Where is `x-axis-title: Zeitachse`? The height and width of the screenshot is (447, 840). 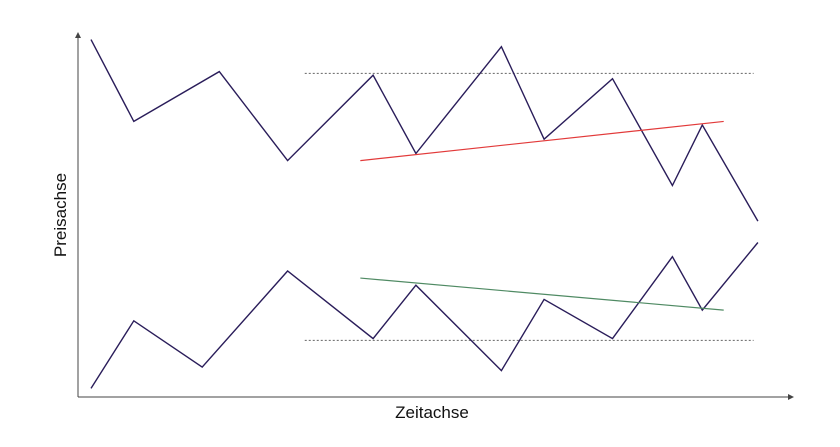
x-axis-title: Zeitachse is located at coordinates (432, 412).